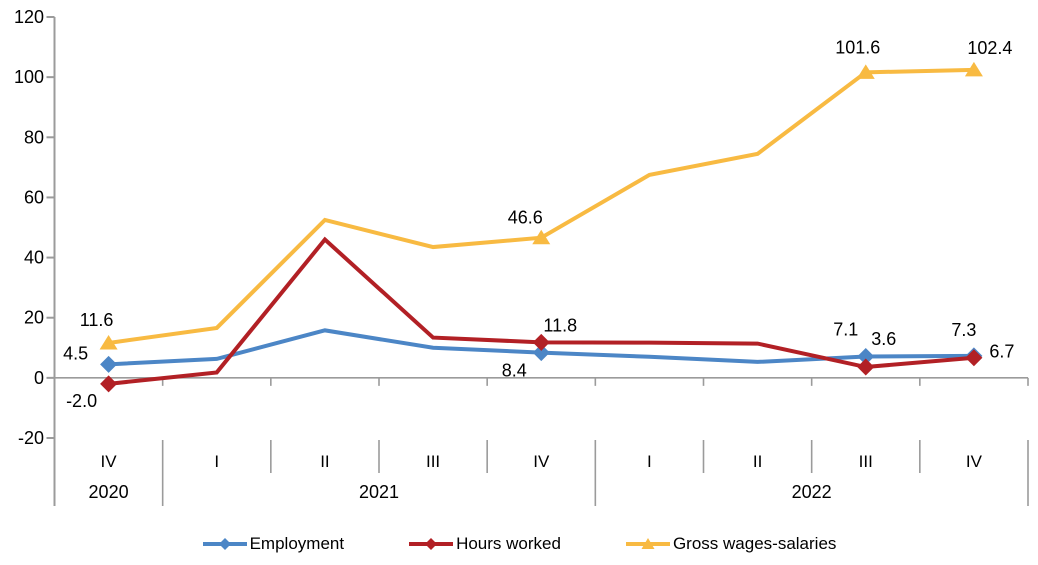 The width and height of the screenshot is (1038, 565). Describe the element at coordinates (845, 330) in the screenshot. I see `data-label: 7.1` at that location.